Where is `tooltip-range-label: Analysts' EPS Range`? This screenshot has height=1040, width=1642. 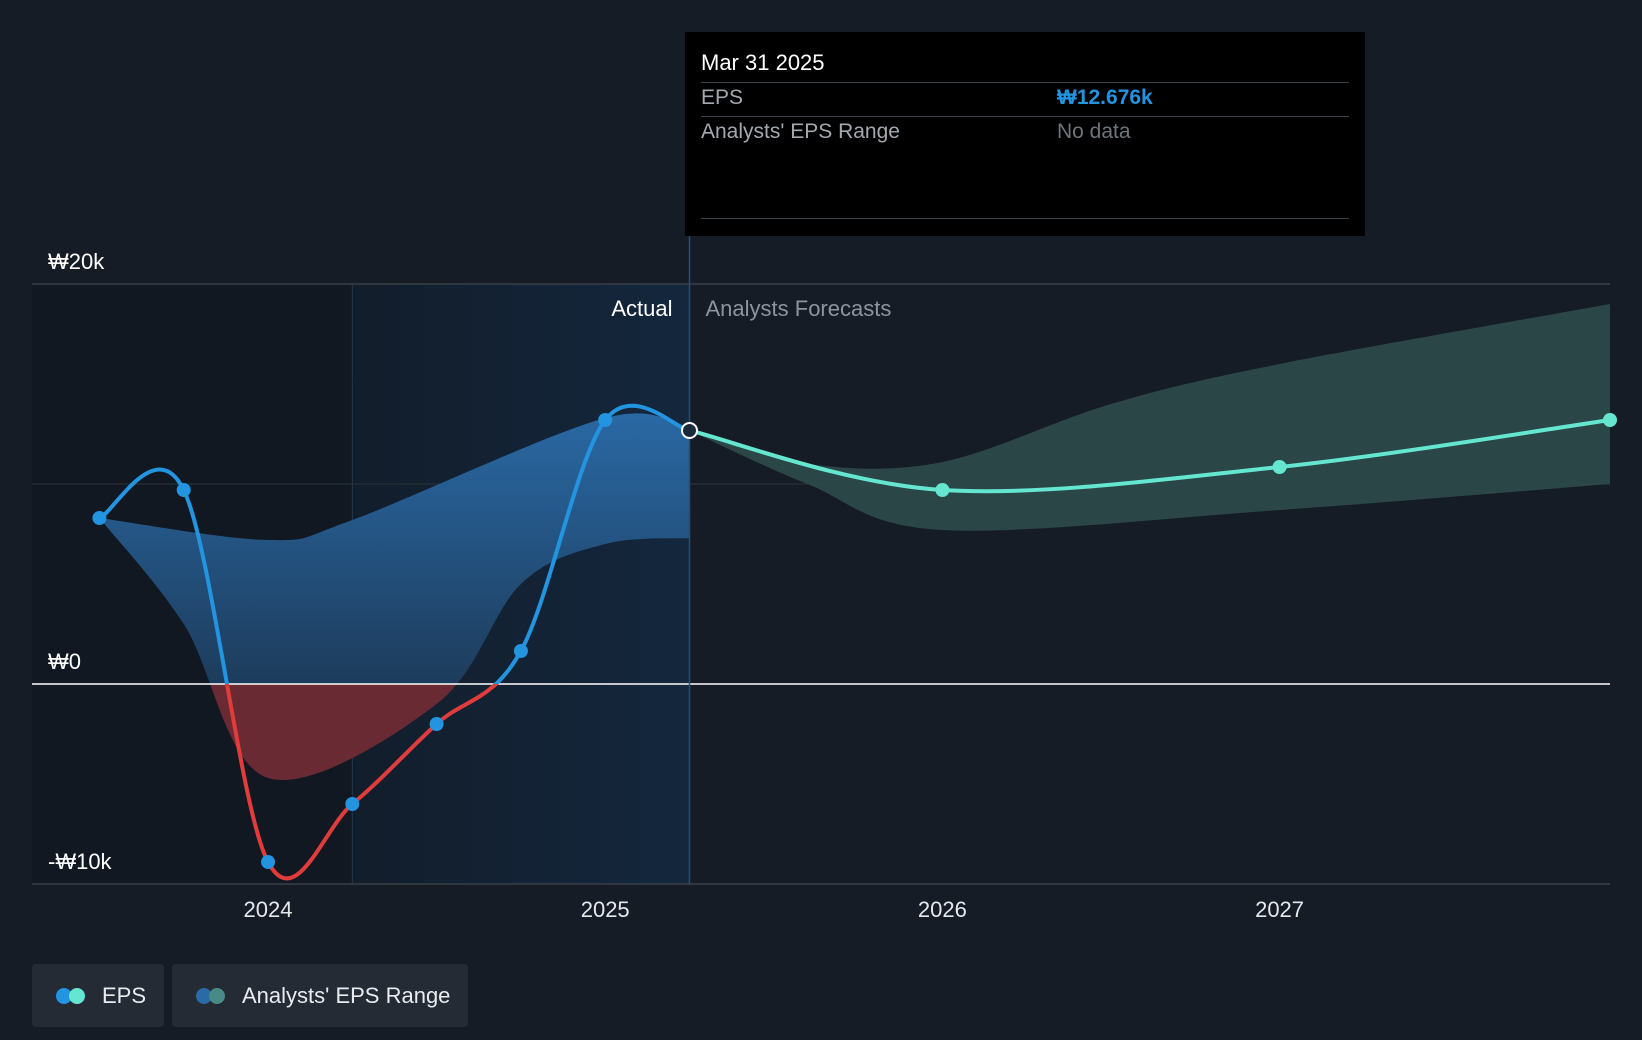 tooltip-range-label: Analysts' EPS Range is located at coordinates (800, 131).